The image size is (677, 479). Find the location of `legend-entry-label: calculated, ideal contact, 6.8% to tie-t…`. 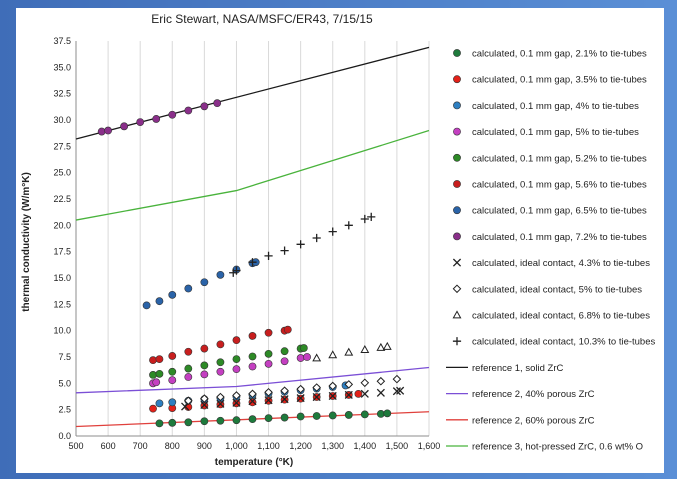

legend-entry-label: calculated, ideal contact, 6.8% to tie-t… is located at coordinates (561, 316).